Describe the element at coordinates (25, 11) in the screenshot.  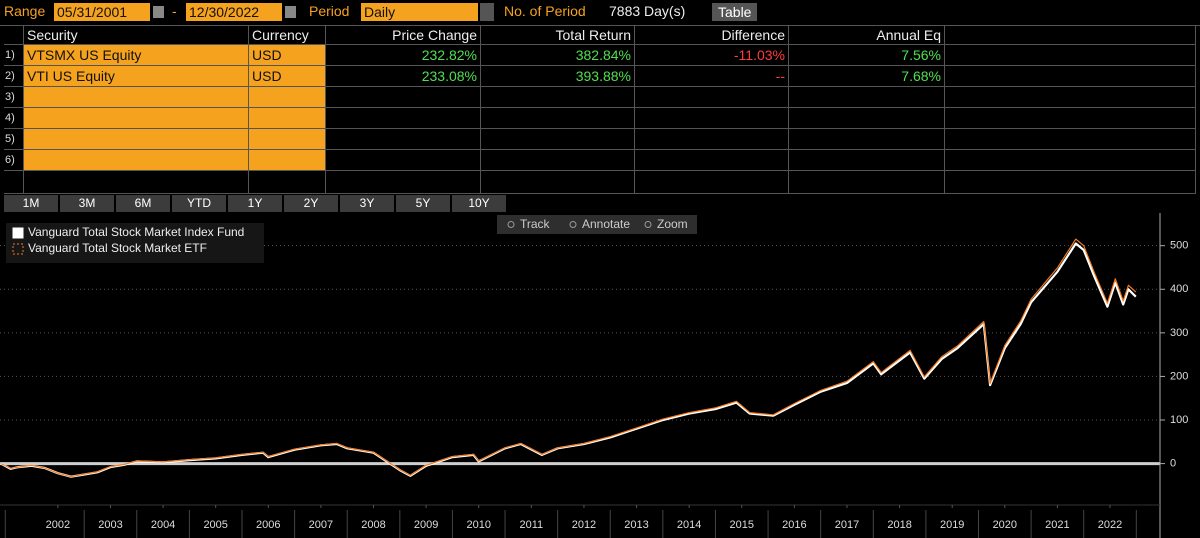
I see `range-label: Range` at that location.